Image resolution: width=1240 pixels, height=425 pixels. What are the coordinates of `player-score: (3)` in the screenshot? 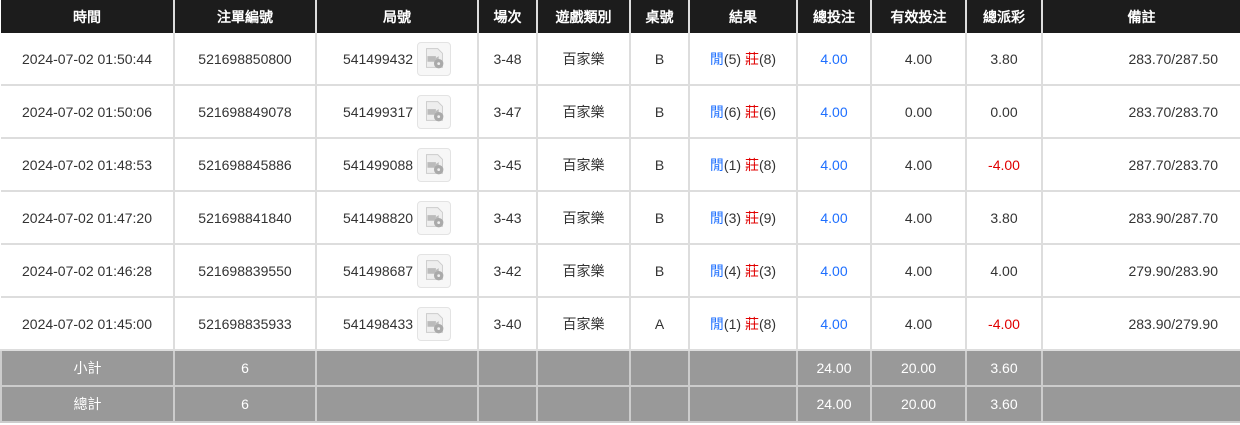 It's located at (732, 217).